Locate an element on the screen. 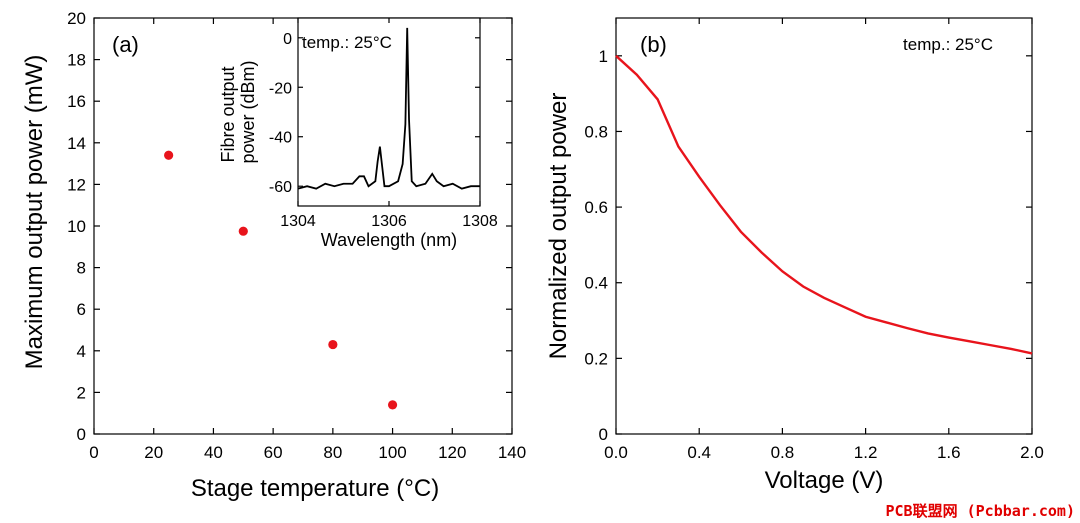  inset-plot-frame is located at coordinates (389, 112).